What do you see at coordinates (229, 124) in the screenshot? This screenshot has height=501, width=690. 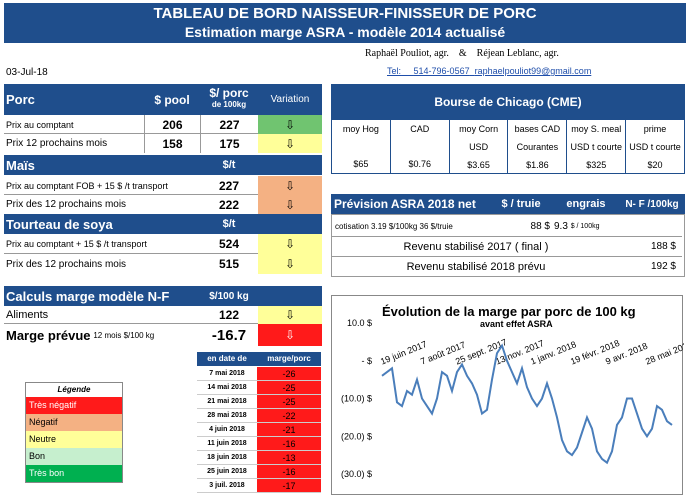 I see `porc-value: 227` at bounding box center [229, 124].